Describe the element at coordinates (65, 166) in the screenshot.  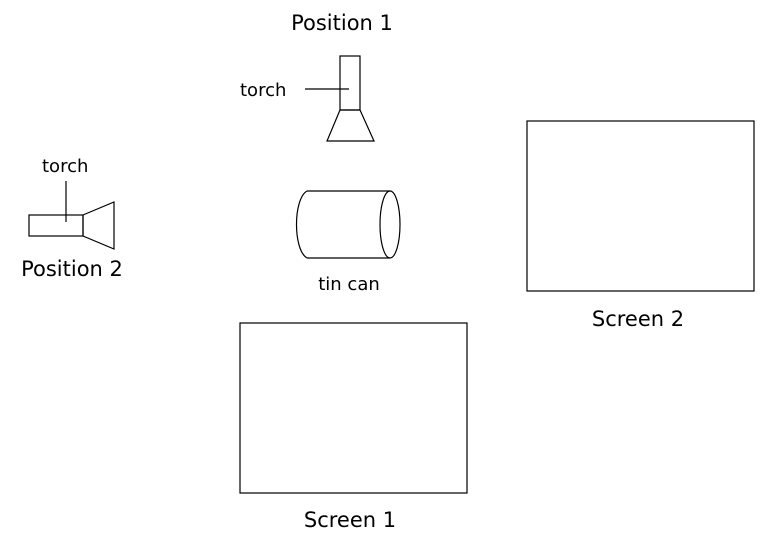
I see `torch-2-label: torch` at that location.